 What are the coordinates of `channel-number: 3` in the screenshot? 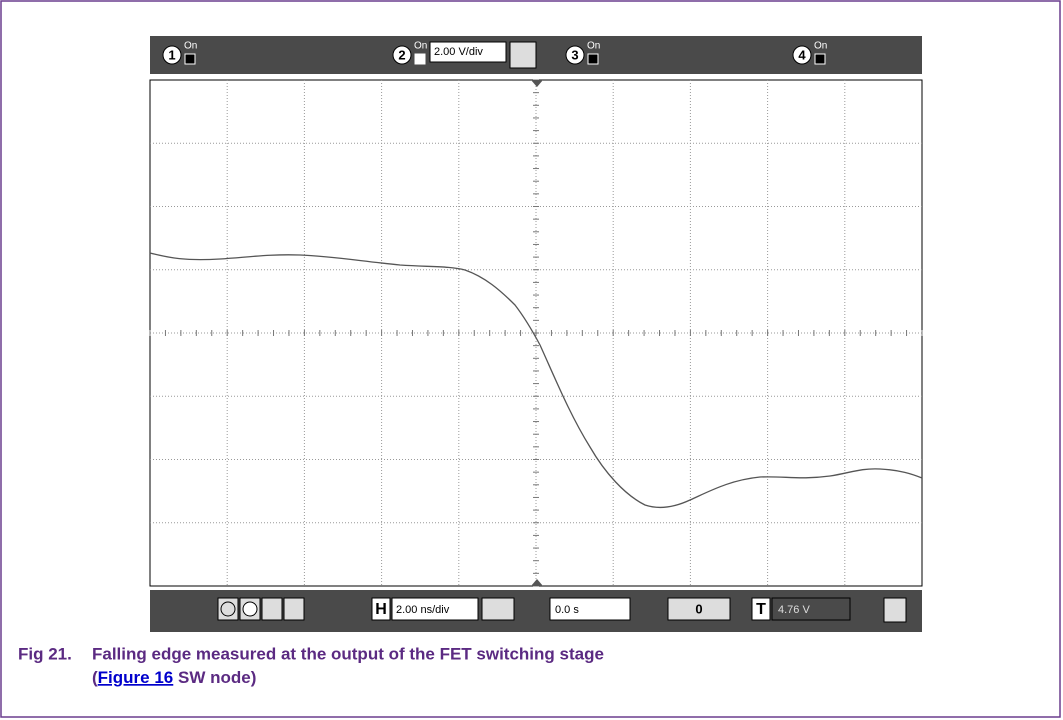 It's located at (574, 54).